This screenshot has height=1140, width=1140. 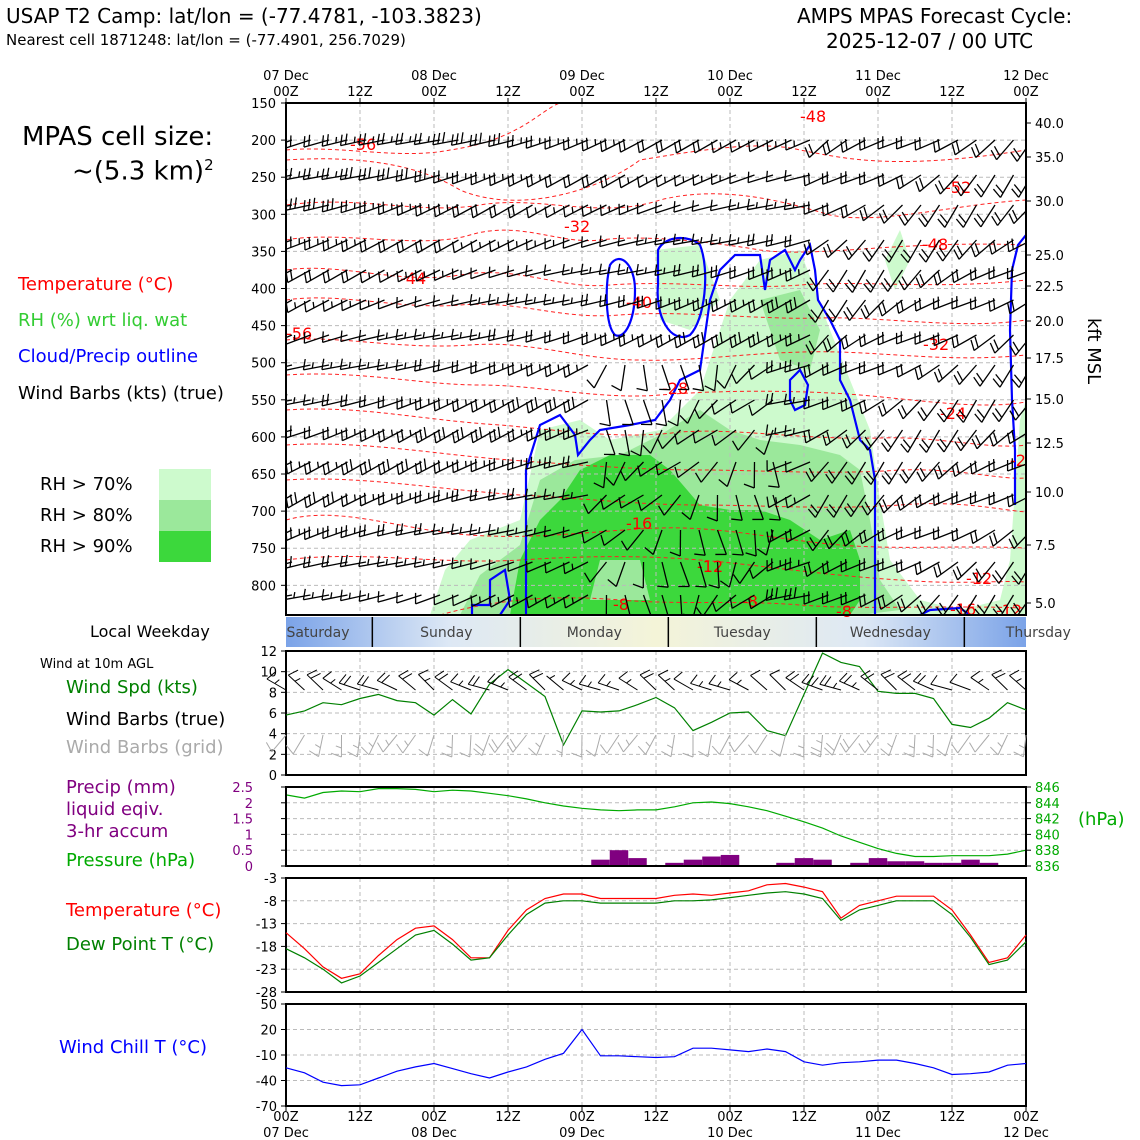 I want to click on pressure-label: Pressure (hPa), so click(x=131, y=860).